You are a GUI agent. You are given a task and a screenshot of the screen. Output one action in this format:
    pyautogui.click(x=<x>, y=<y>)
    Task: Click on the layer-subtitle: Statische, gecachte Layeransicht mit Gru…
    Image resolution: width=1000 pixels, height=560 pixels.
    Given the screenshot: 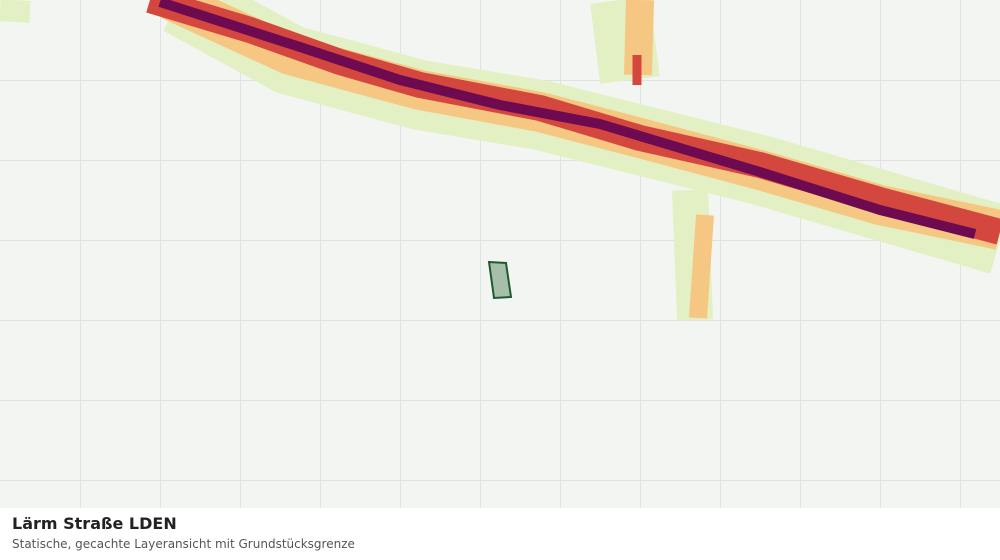 What is the action you would take?
    pyautogui.click(x=183, y=544)
    